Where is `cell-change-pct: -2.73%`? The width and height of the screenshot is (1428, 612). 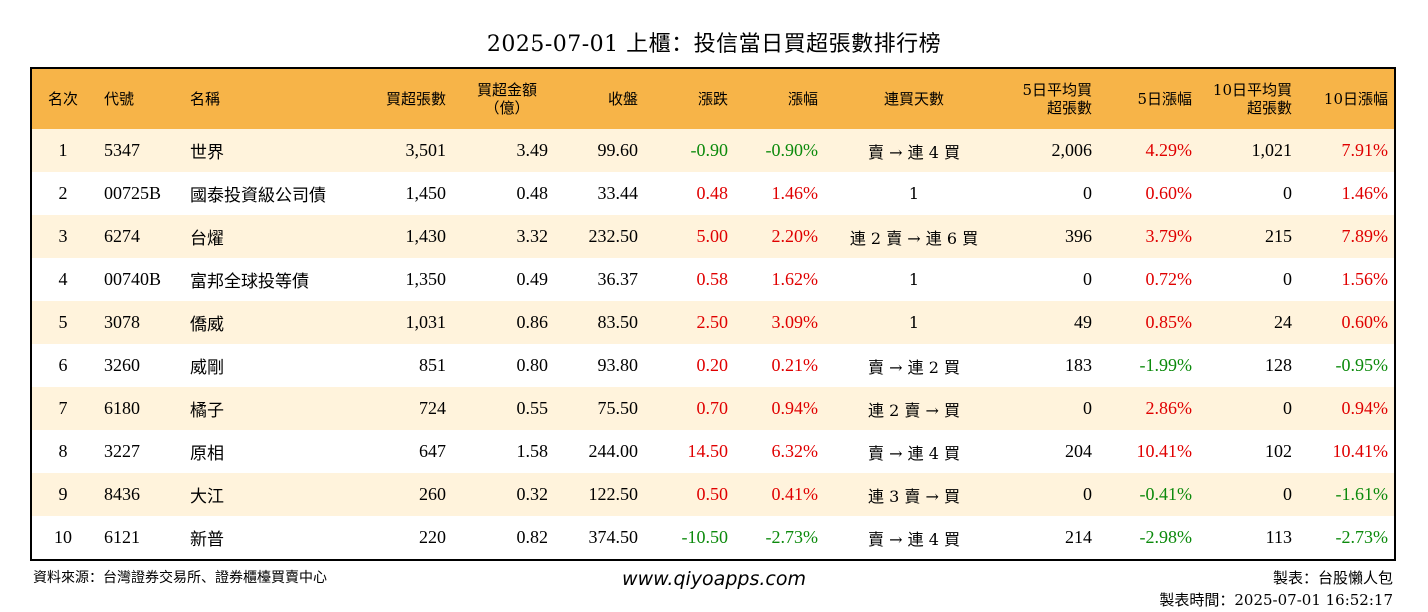
cell-change-pct: -2.73% is located at coordinates (792, 537).